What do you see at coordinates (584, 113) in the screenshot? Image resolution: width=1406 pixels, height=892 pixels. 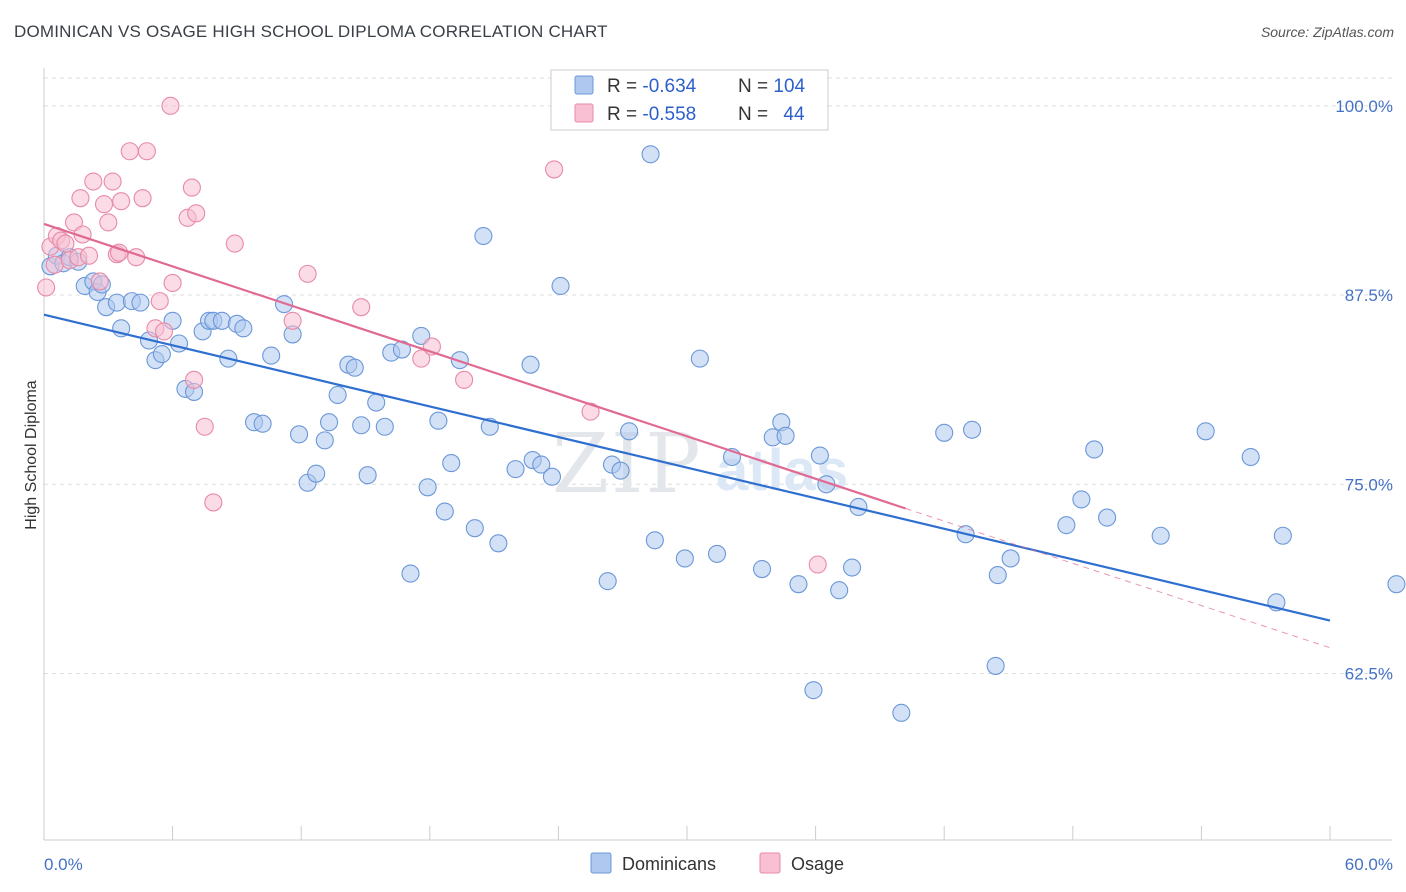 I see `legend-swatch-osage` at bounding box center [584, 113].